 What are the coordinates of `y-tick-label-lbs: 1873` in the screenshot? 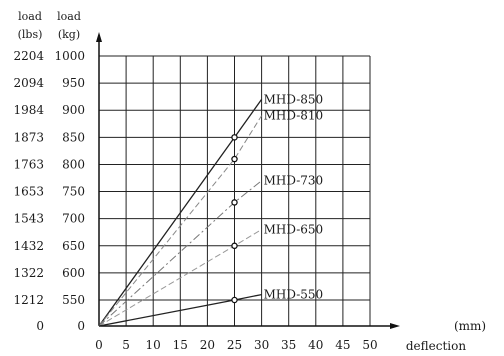 It's located at (28, 137).